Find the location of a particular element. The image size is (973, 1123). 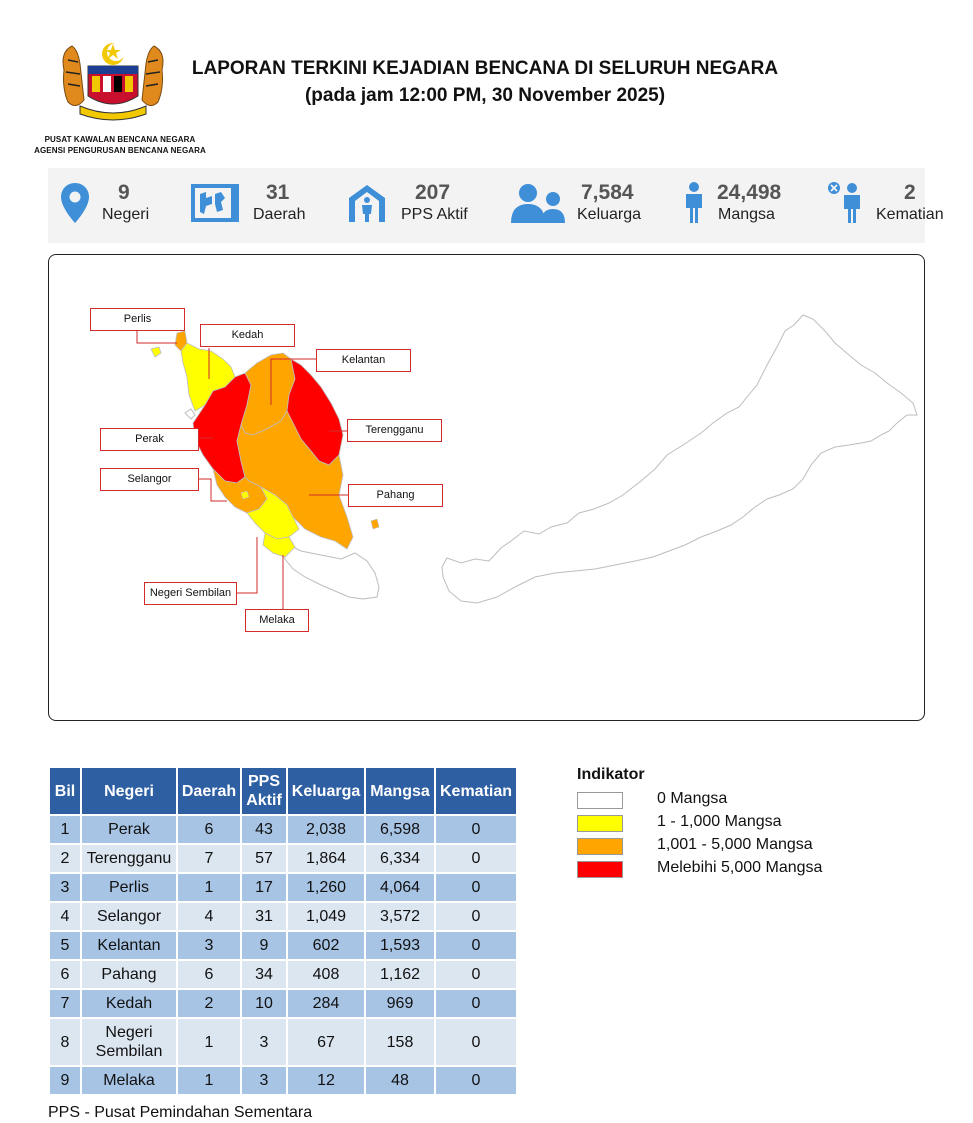

cell-keluarga: 12 is located at coordinates (326, 1080).